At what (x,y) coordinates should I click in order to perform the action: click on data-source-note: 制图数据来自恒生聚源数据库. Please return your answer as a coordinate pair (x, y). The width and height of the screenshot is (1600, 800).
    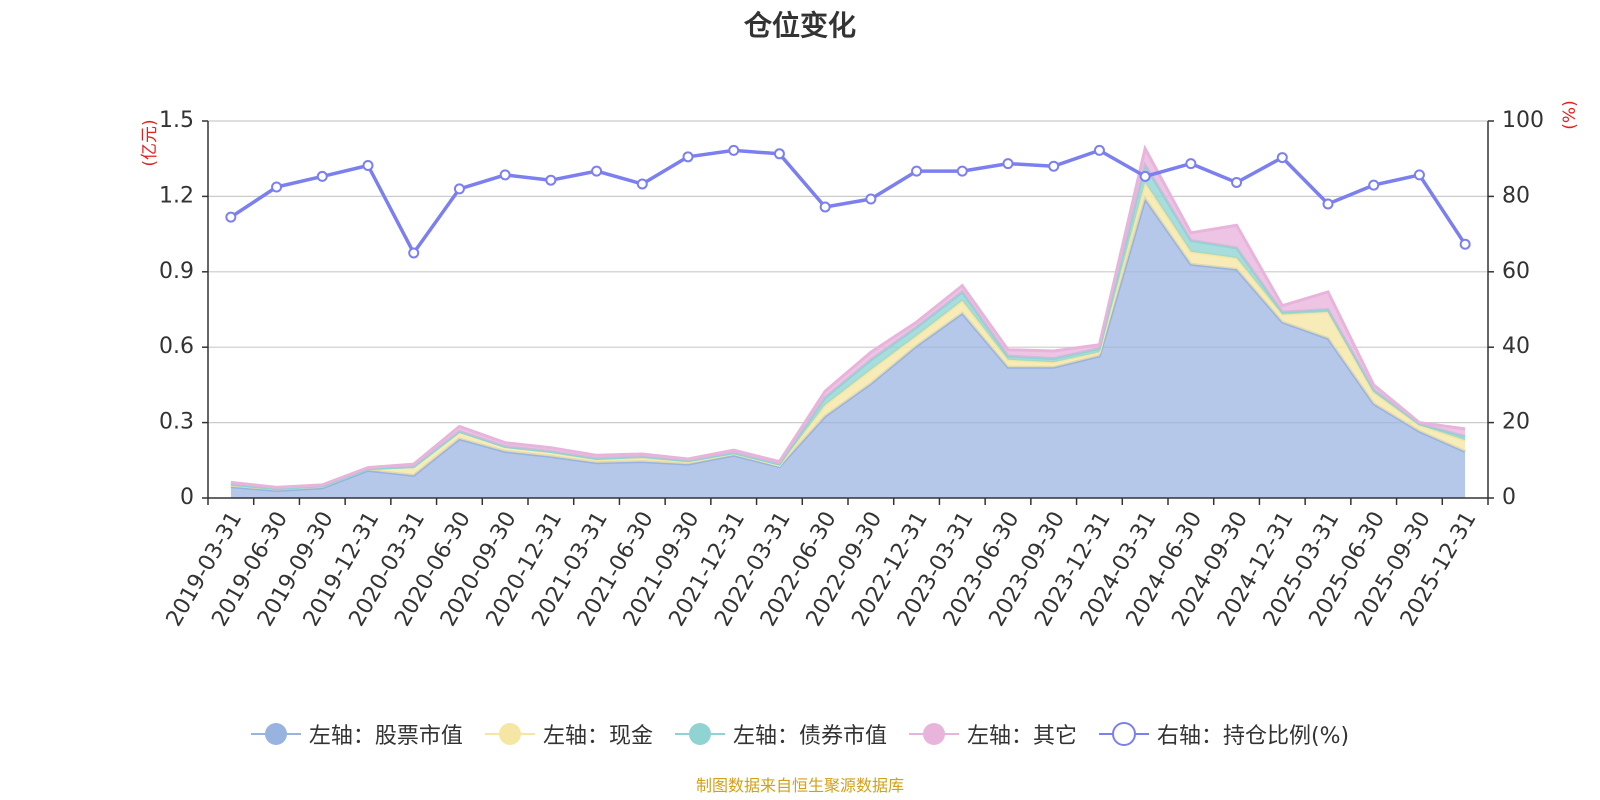
    Looking at the image, I should click on (799, 785).